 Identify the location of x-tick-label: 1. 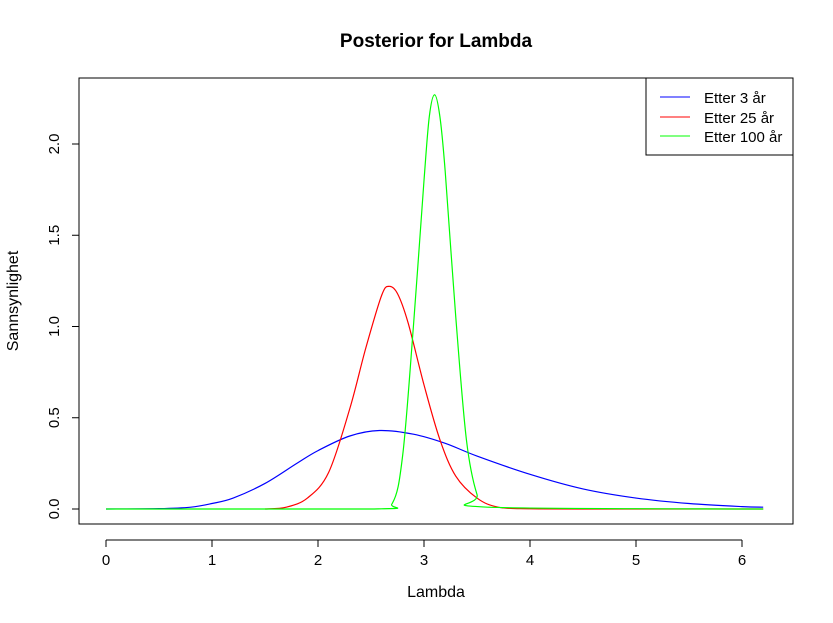
(212, 560).